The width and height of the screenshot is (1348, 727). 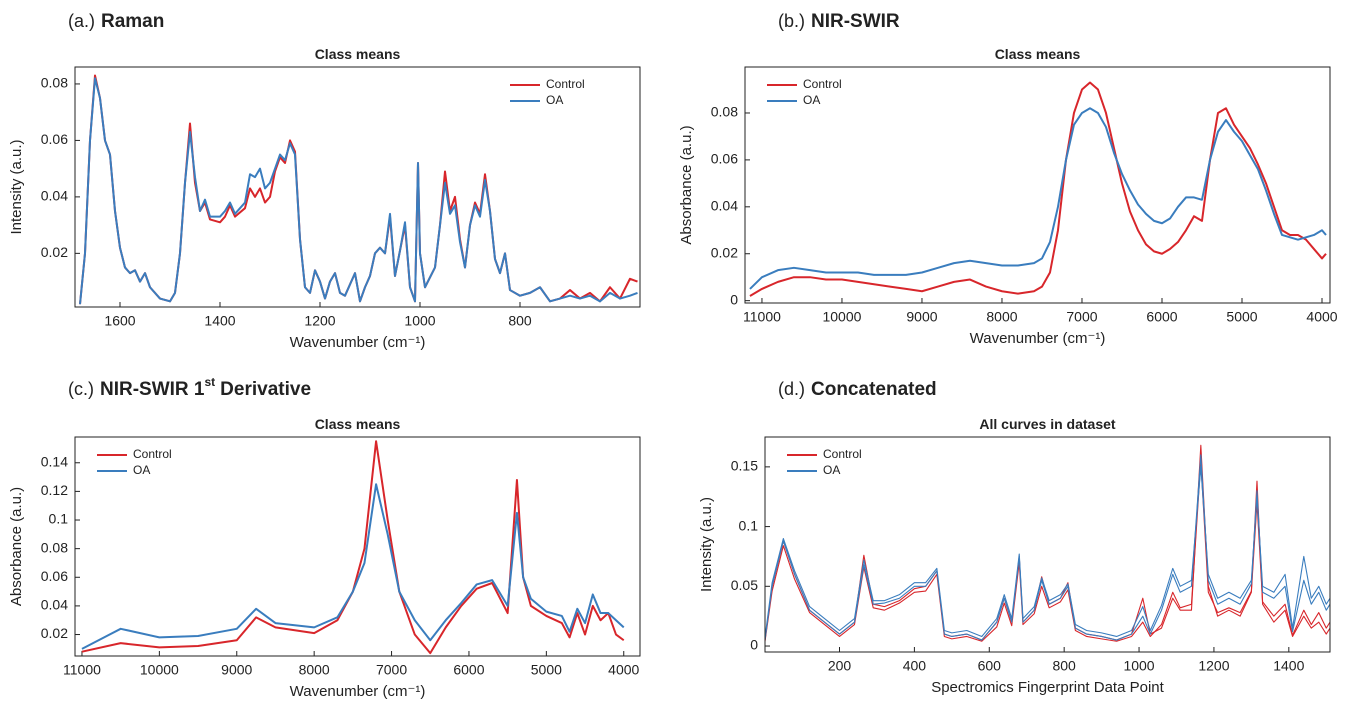 What do you see at coordinates (791, 21) in the screenshot?
I see `panel-label: (b.)` at bounding box center [791, 21].